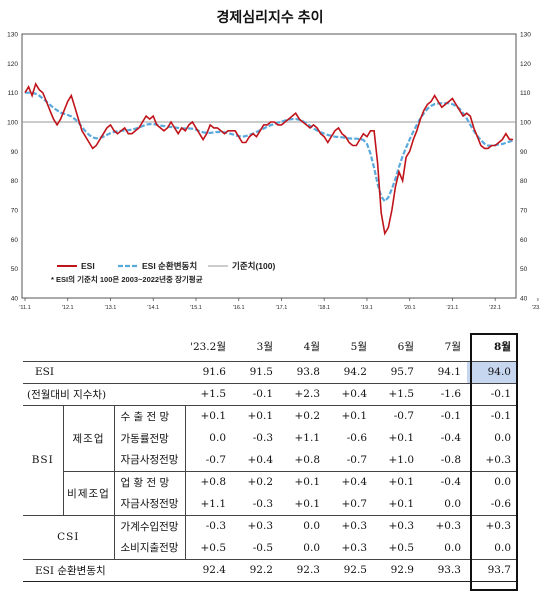 This screenshot has height=591, width=540. What do you see at coordinates (68, 536) in the screenshot?
I see `csi-group-label: CSI` at bounding box center [68, 536].